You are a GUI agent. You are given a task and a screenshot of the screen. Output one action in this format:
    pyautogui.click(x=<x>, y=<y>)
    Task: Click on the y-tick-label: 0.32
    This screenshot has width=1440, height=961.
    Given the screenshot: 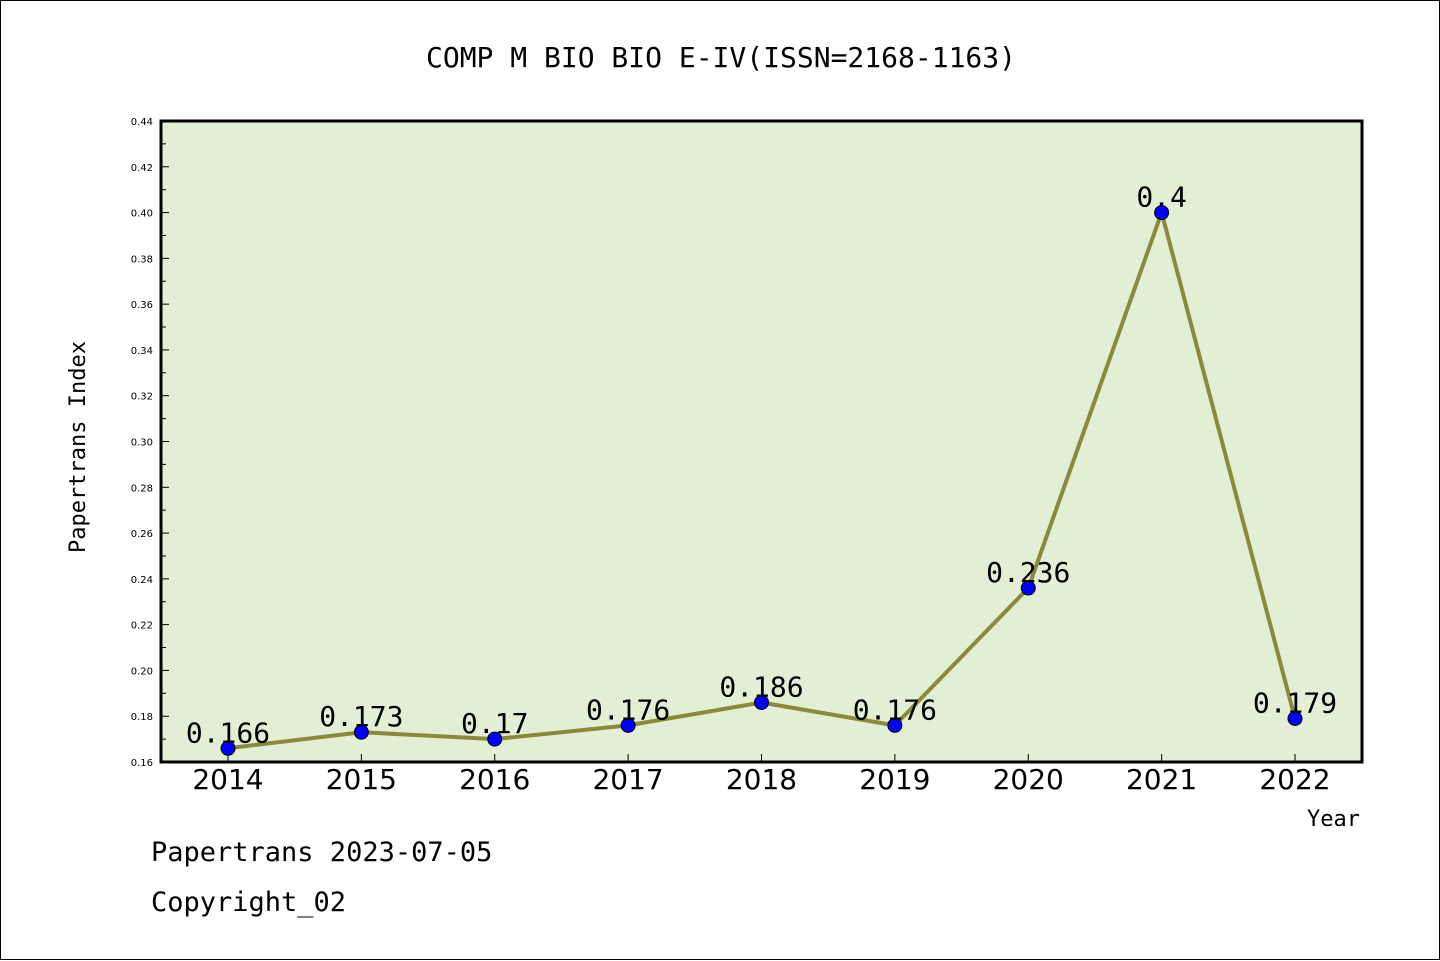 What is the action you would take?
    pyautogui.click(x=142, y=397)
    